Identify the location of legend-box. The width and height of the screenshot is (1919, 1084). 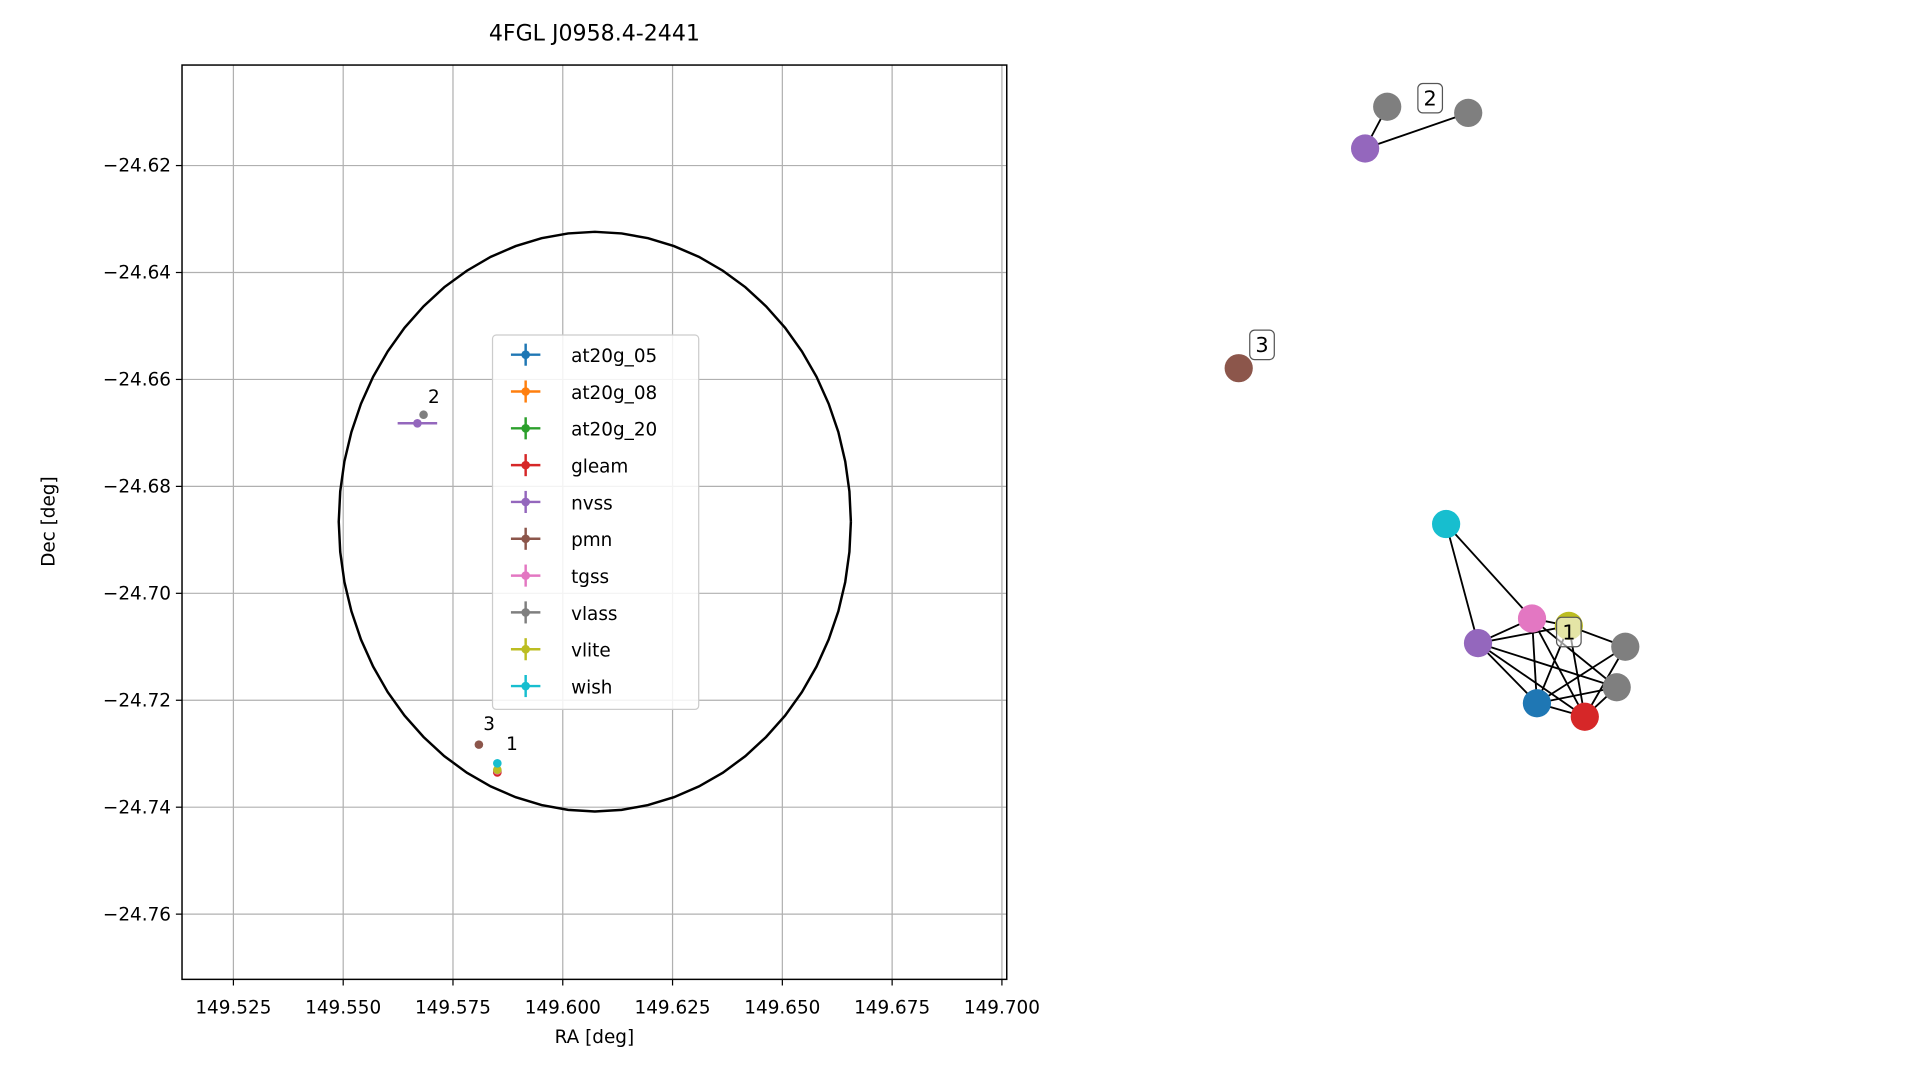
(595, 522).